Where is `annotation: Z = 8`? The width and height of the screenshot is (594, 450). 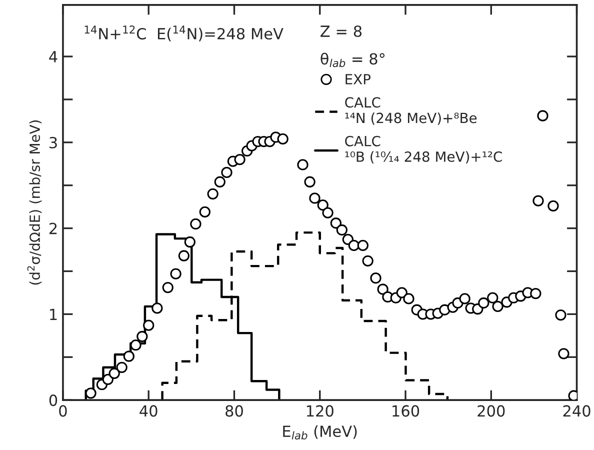 annotation: Z = 8 is located at coordinates (341, 31).